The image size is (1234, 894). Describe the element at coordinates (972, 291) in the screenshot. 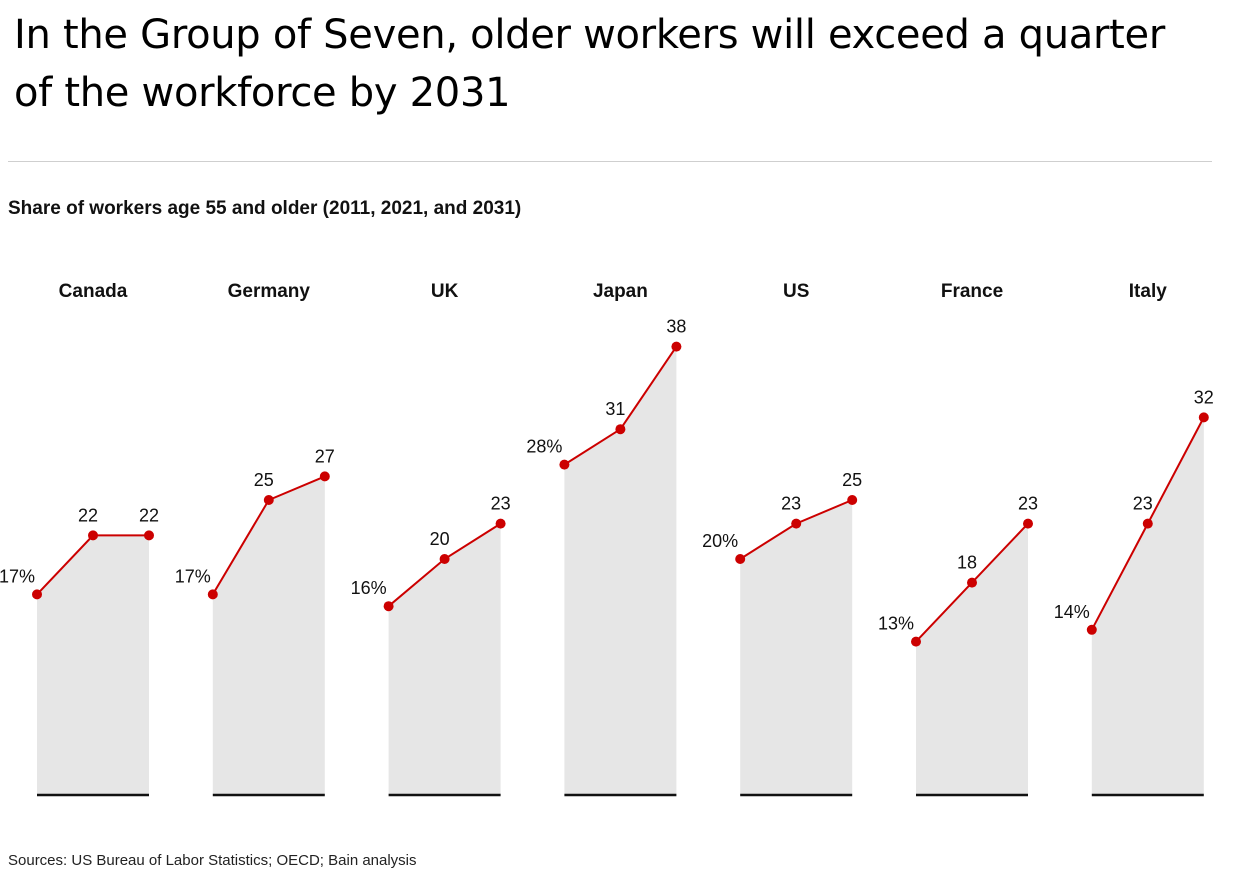

I see `panel-label-france: France` at that location.